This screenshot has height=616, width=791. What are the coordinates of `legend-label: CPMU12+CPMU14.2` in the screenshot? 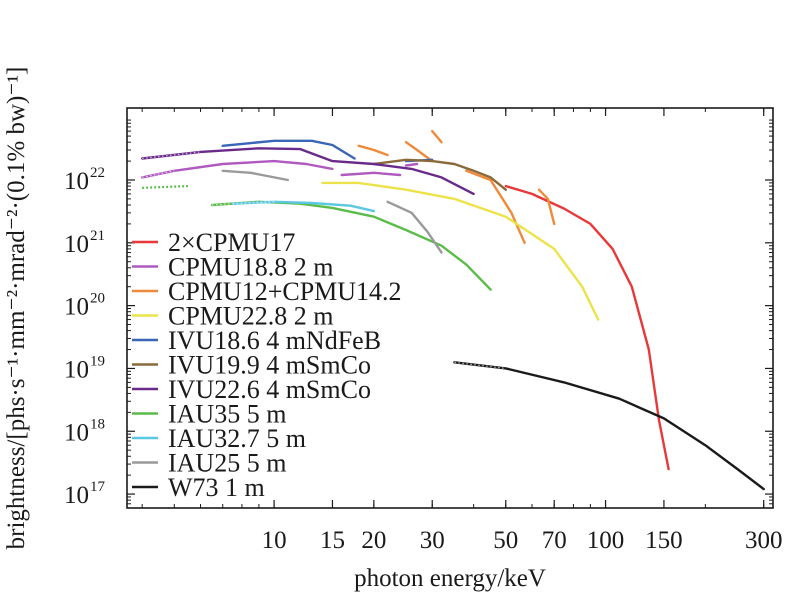 It's located at (285, 291).